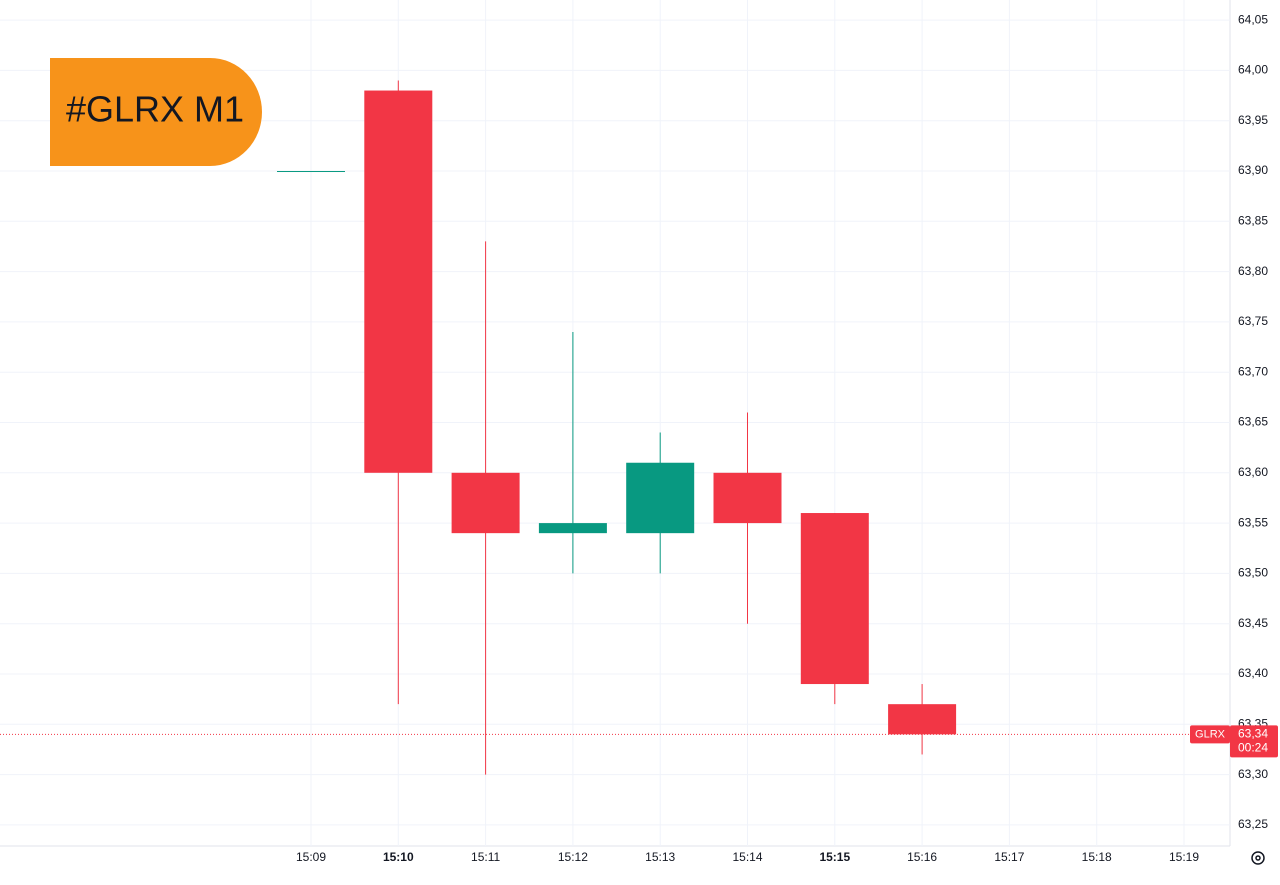 The image size is (1280, 885). I want to click on x-tick-label: 15:13, so click(660, 857).